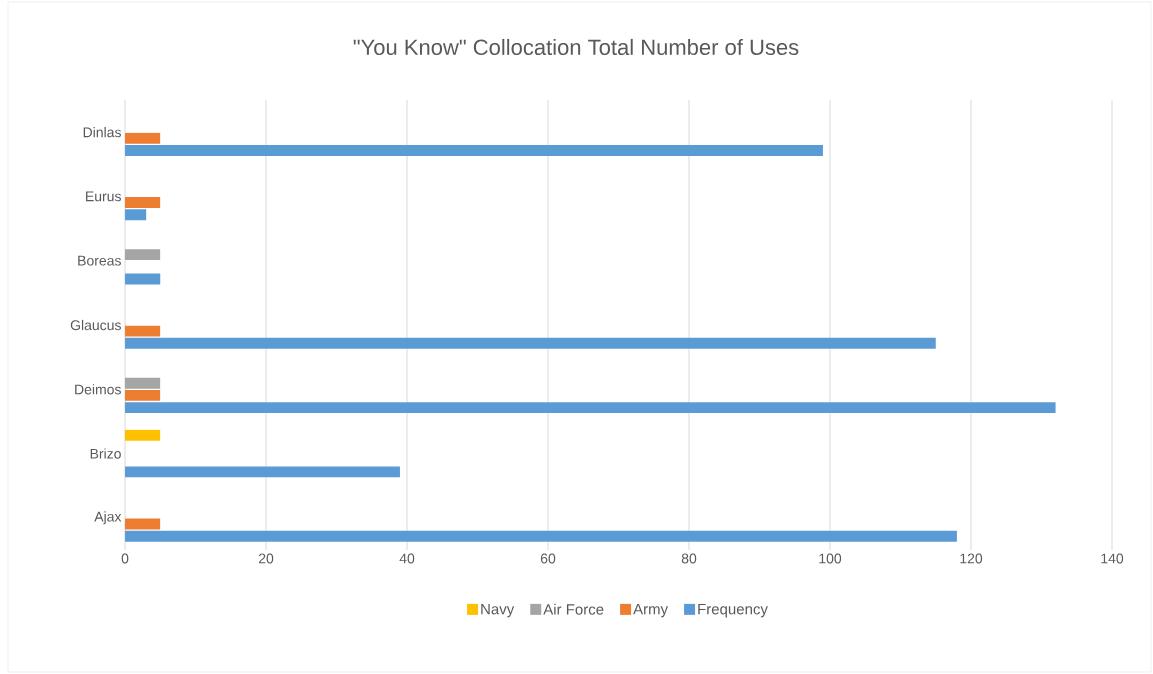 The image size is (1153, 674). Describe the element at coordinates (971, 558) in the screenshot. I see `x-tick-label: 120` at that location.